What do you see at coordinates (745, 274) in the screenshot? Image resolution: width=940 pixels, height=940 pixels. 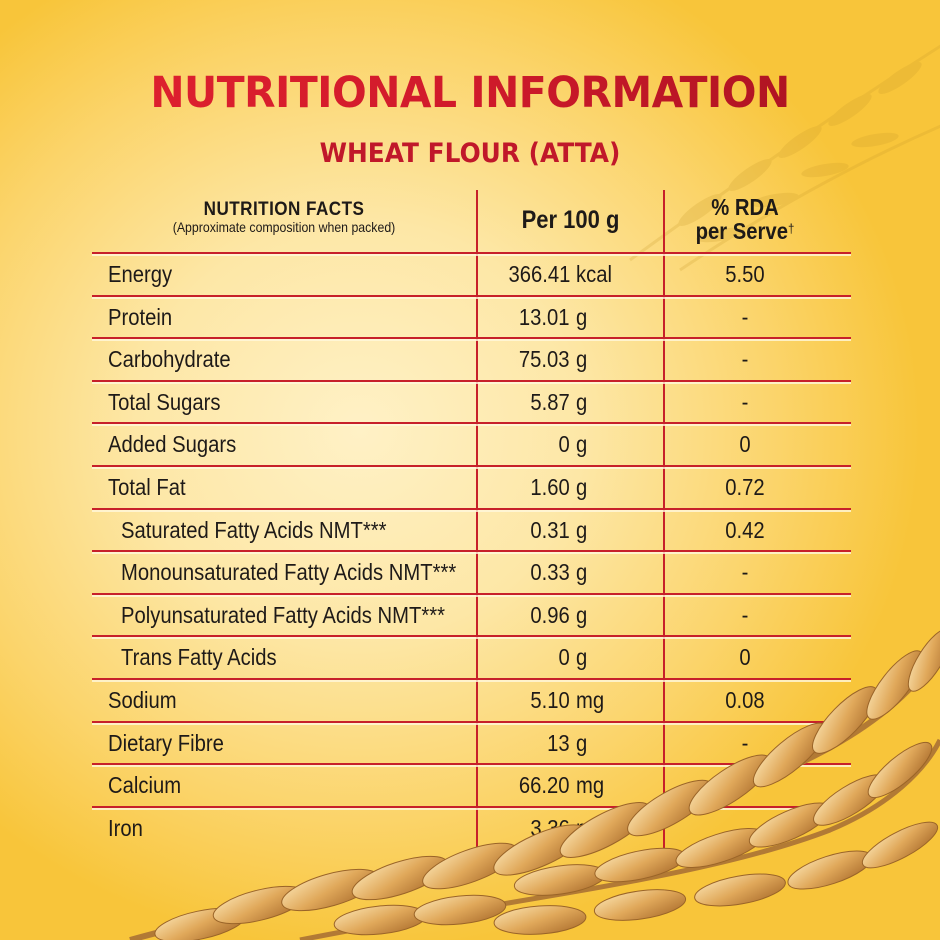 I see `rda-value: 5.50` at bounding box center [745, 274].